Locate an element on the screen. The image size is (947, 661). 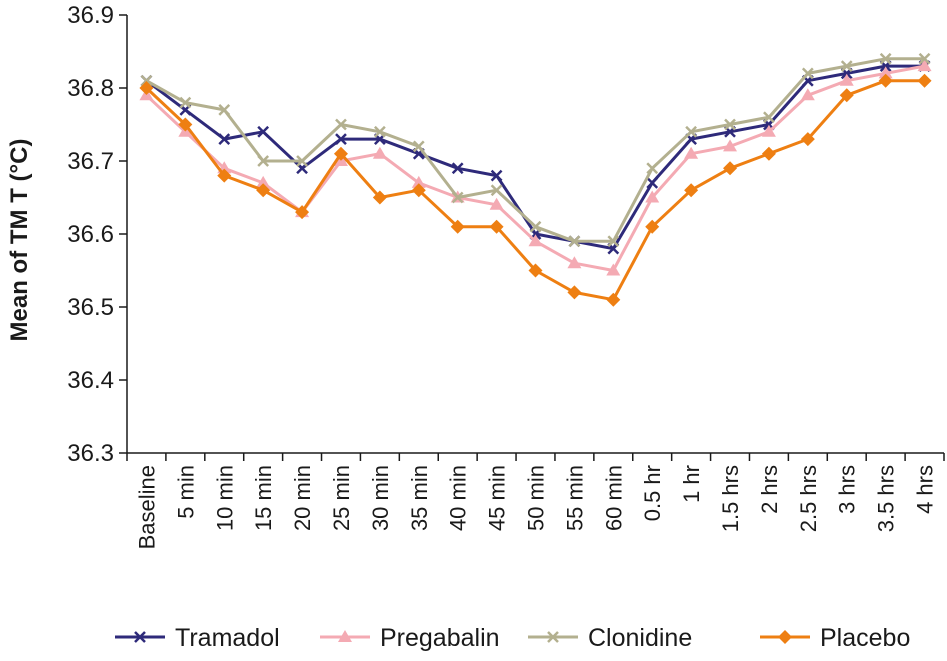
legend: Tramadol Pregabalin Clonidine Placebo is located at coordinates (512, 638).